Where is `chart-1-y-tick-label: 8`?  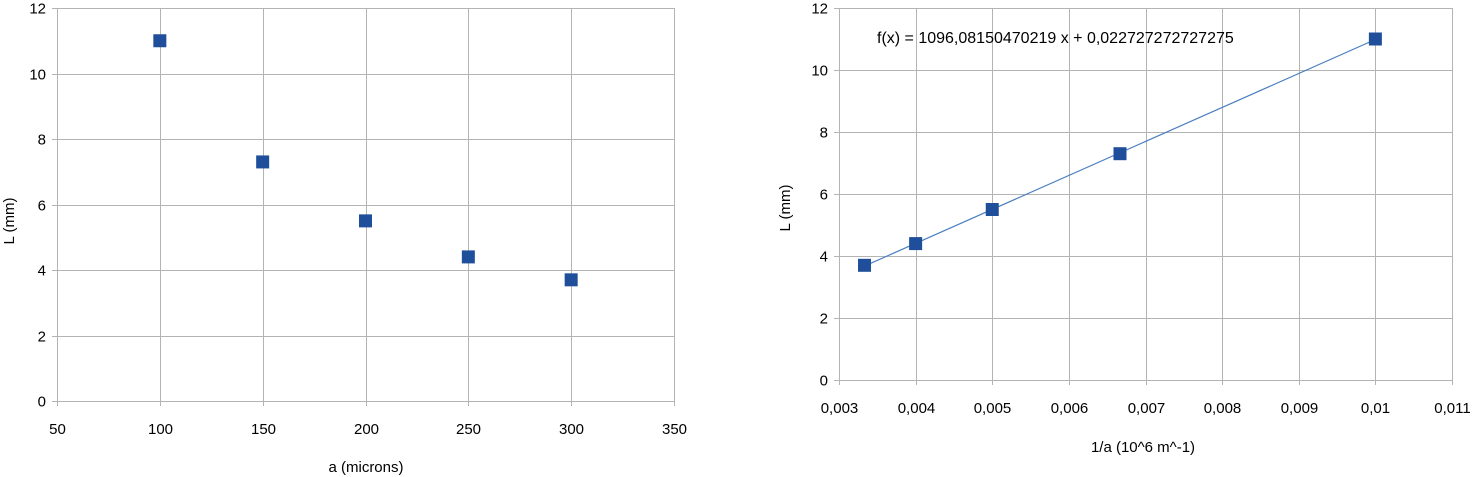
chart-1-y-tick-label: 8 is located at coordinates (42, 140).